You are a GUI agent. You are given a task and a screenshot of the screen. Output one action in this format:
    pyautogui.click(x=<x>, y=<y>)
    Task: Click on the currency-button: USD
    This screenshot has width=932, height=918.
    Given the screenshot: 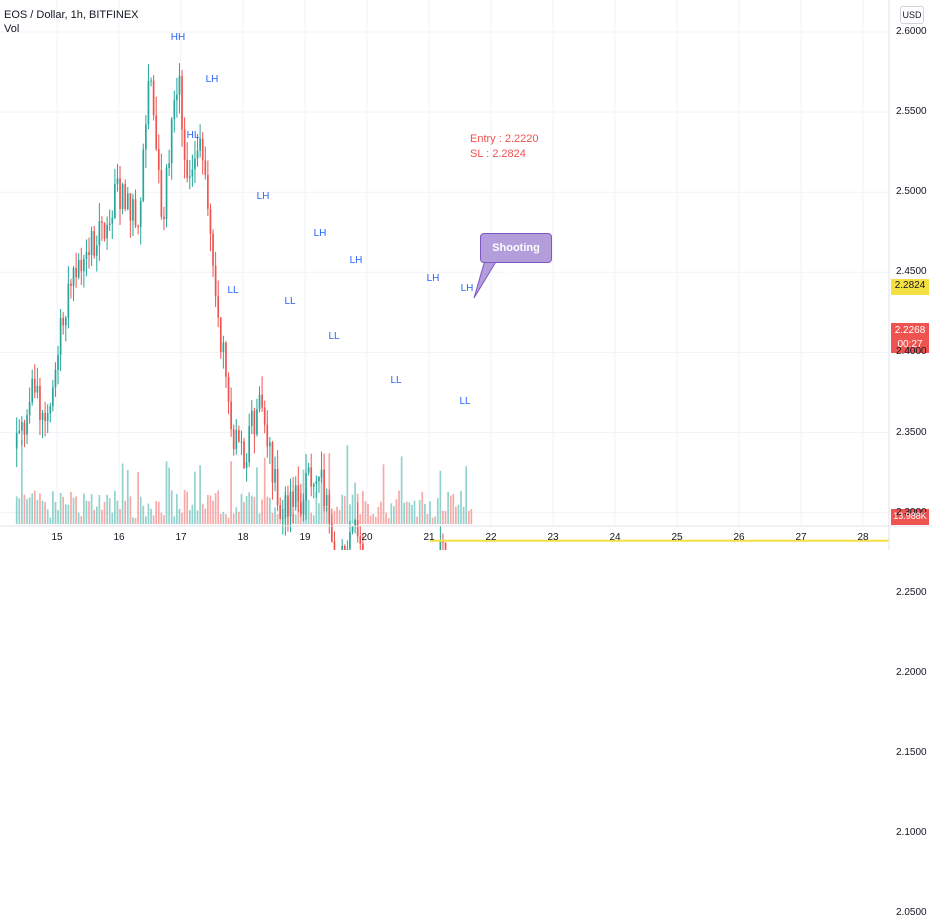 What is the action you would take?
    pyautogui.click(x=912, y=15)
    